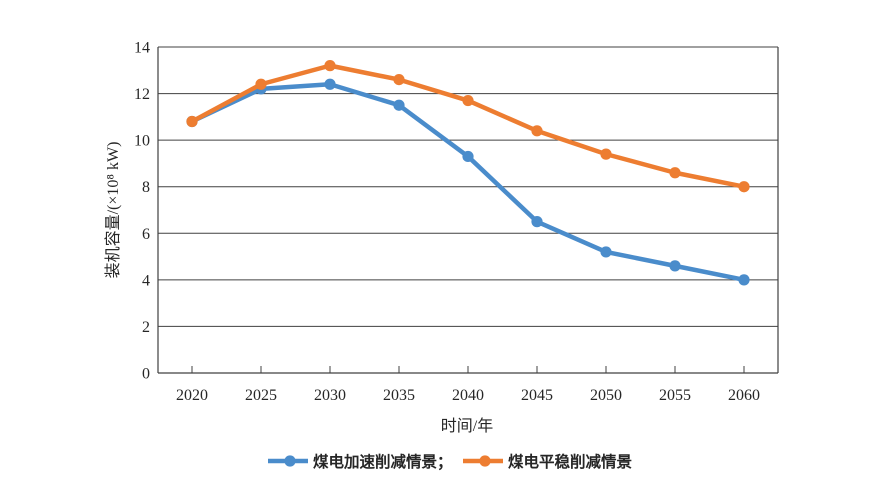  What do you see at coordinates (142, 94) in the screenshot?
I see `y-tick-label: 12` at bounding box center [142, 94].